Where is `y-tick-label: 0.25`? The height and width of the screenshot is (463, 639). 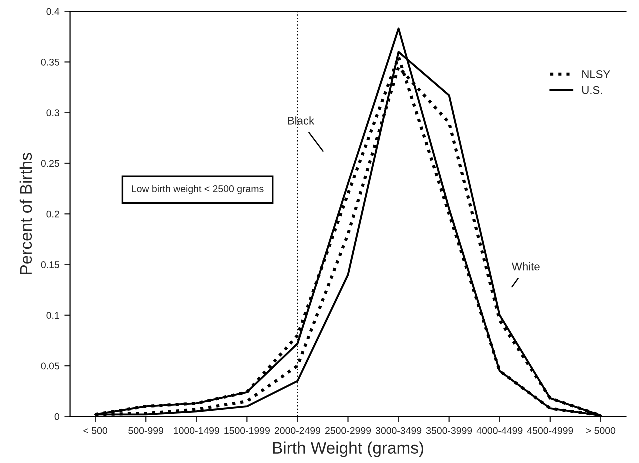
y-tick-label: 0.25 is located at coordinates (50, 164).